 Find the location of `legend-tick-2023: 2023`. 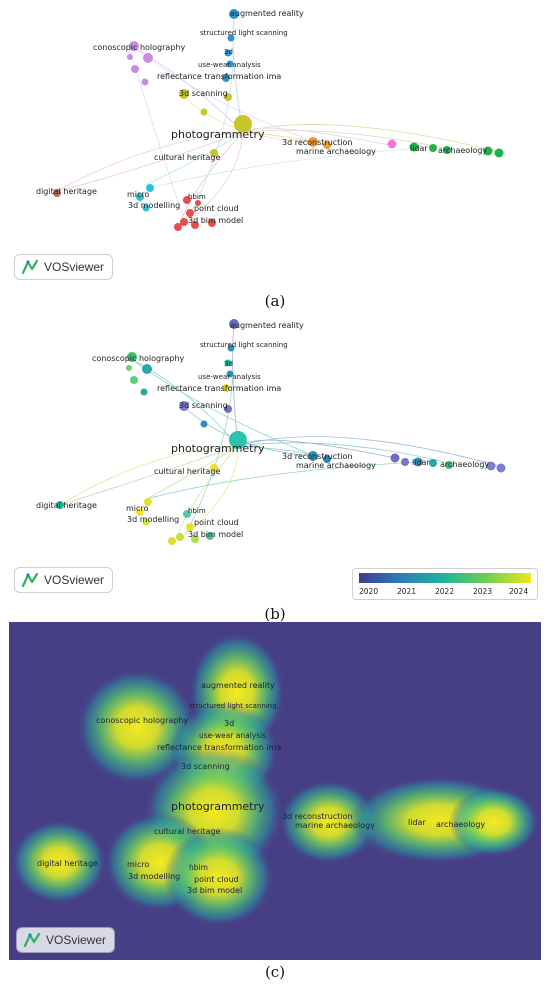

legend-tick-2023: 2023 is located at coordinates (482, 591).